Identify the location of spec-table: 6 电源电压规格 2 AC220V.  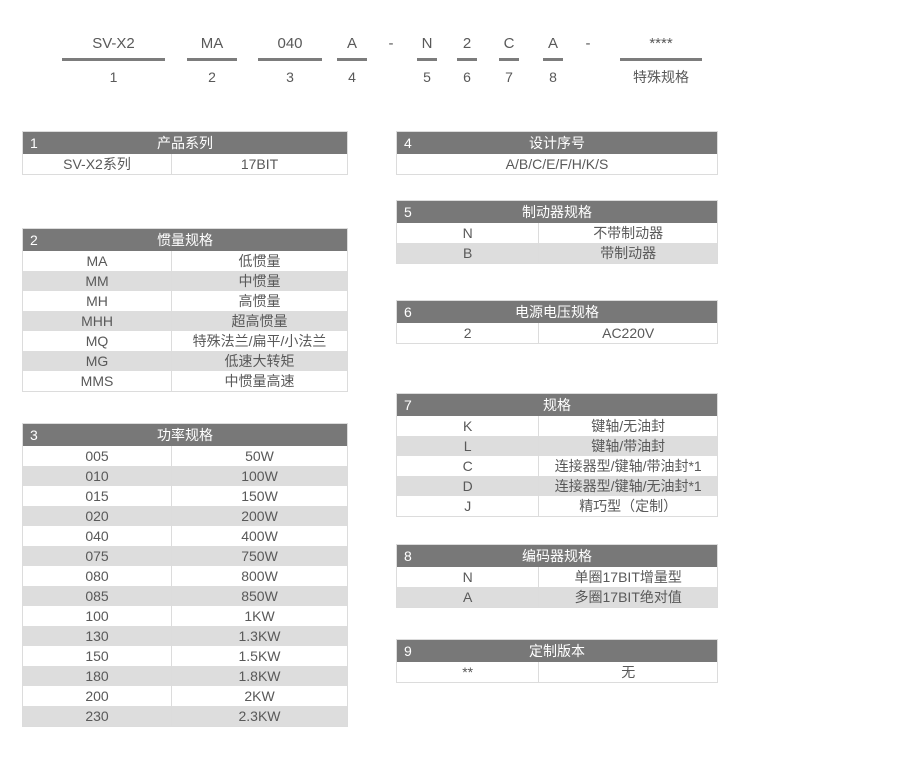
(557, 322).